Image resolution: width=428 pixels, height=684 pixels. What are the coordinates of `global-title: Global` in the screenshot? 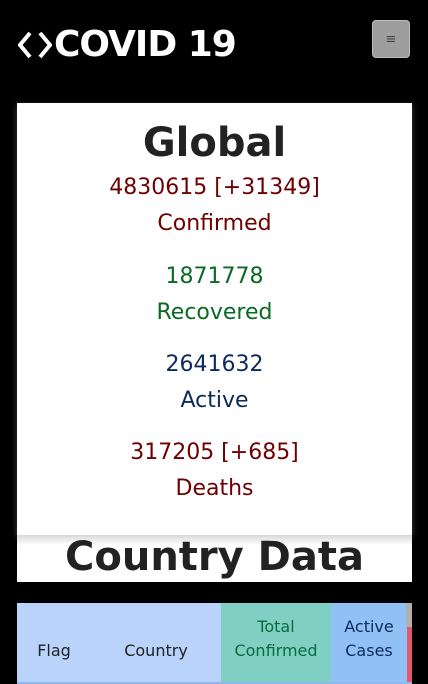 It's located at (214, 143).